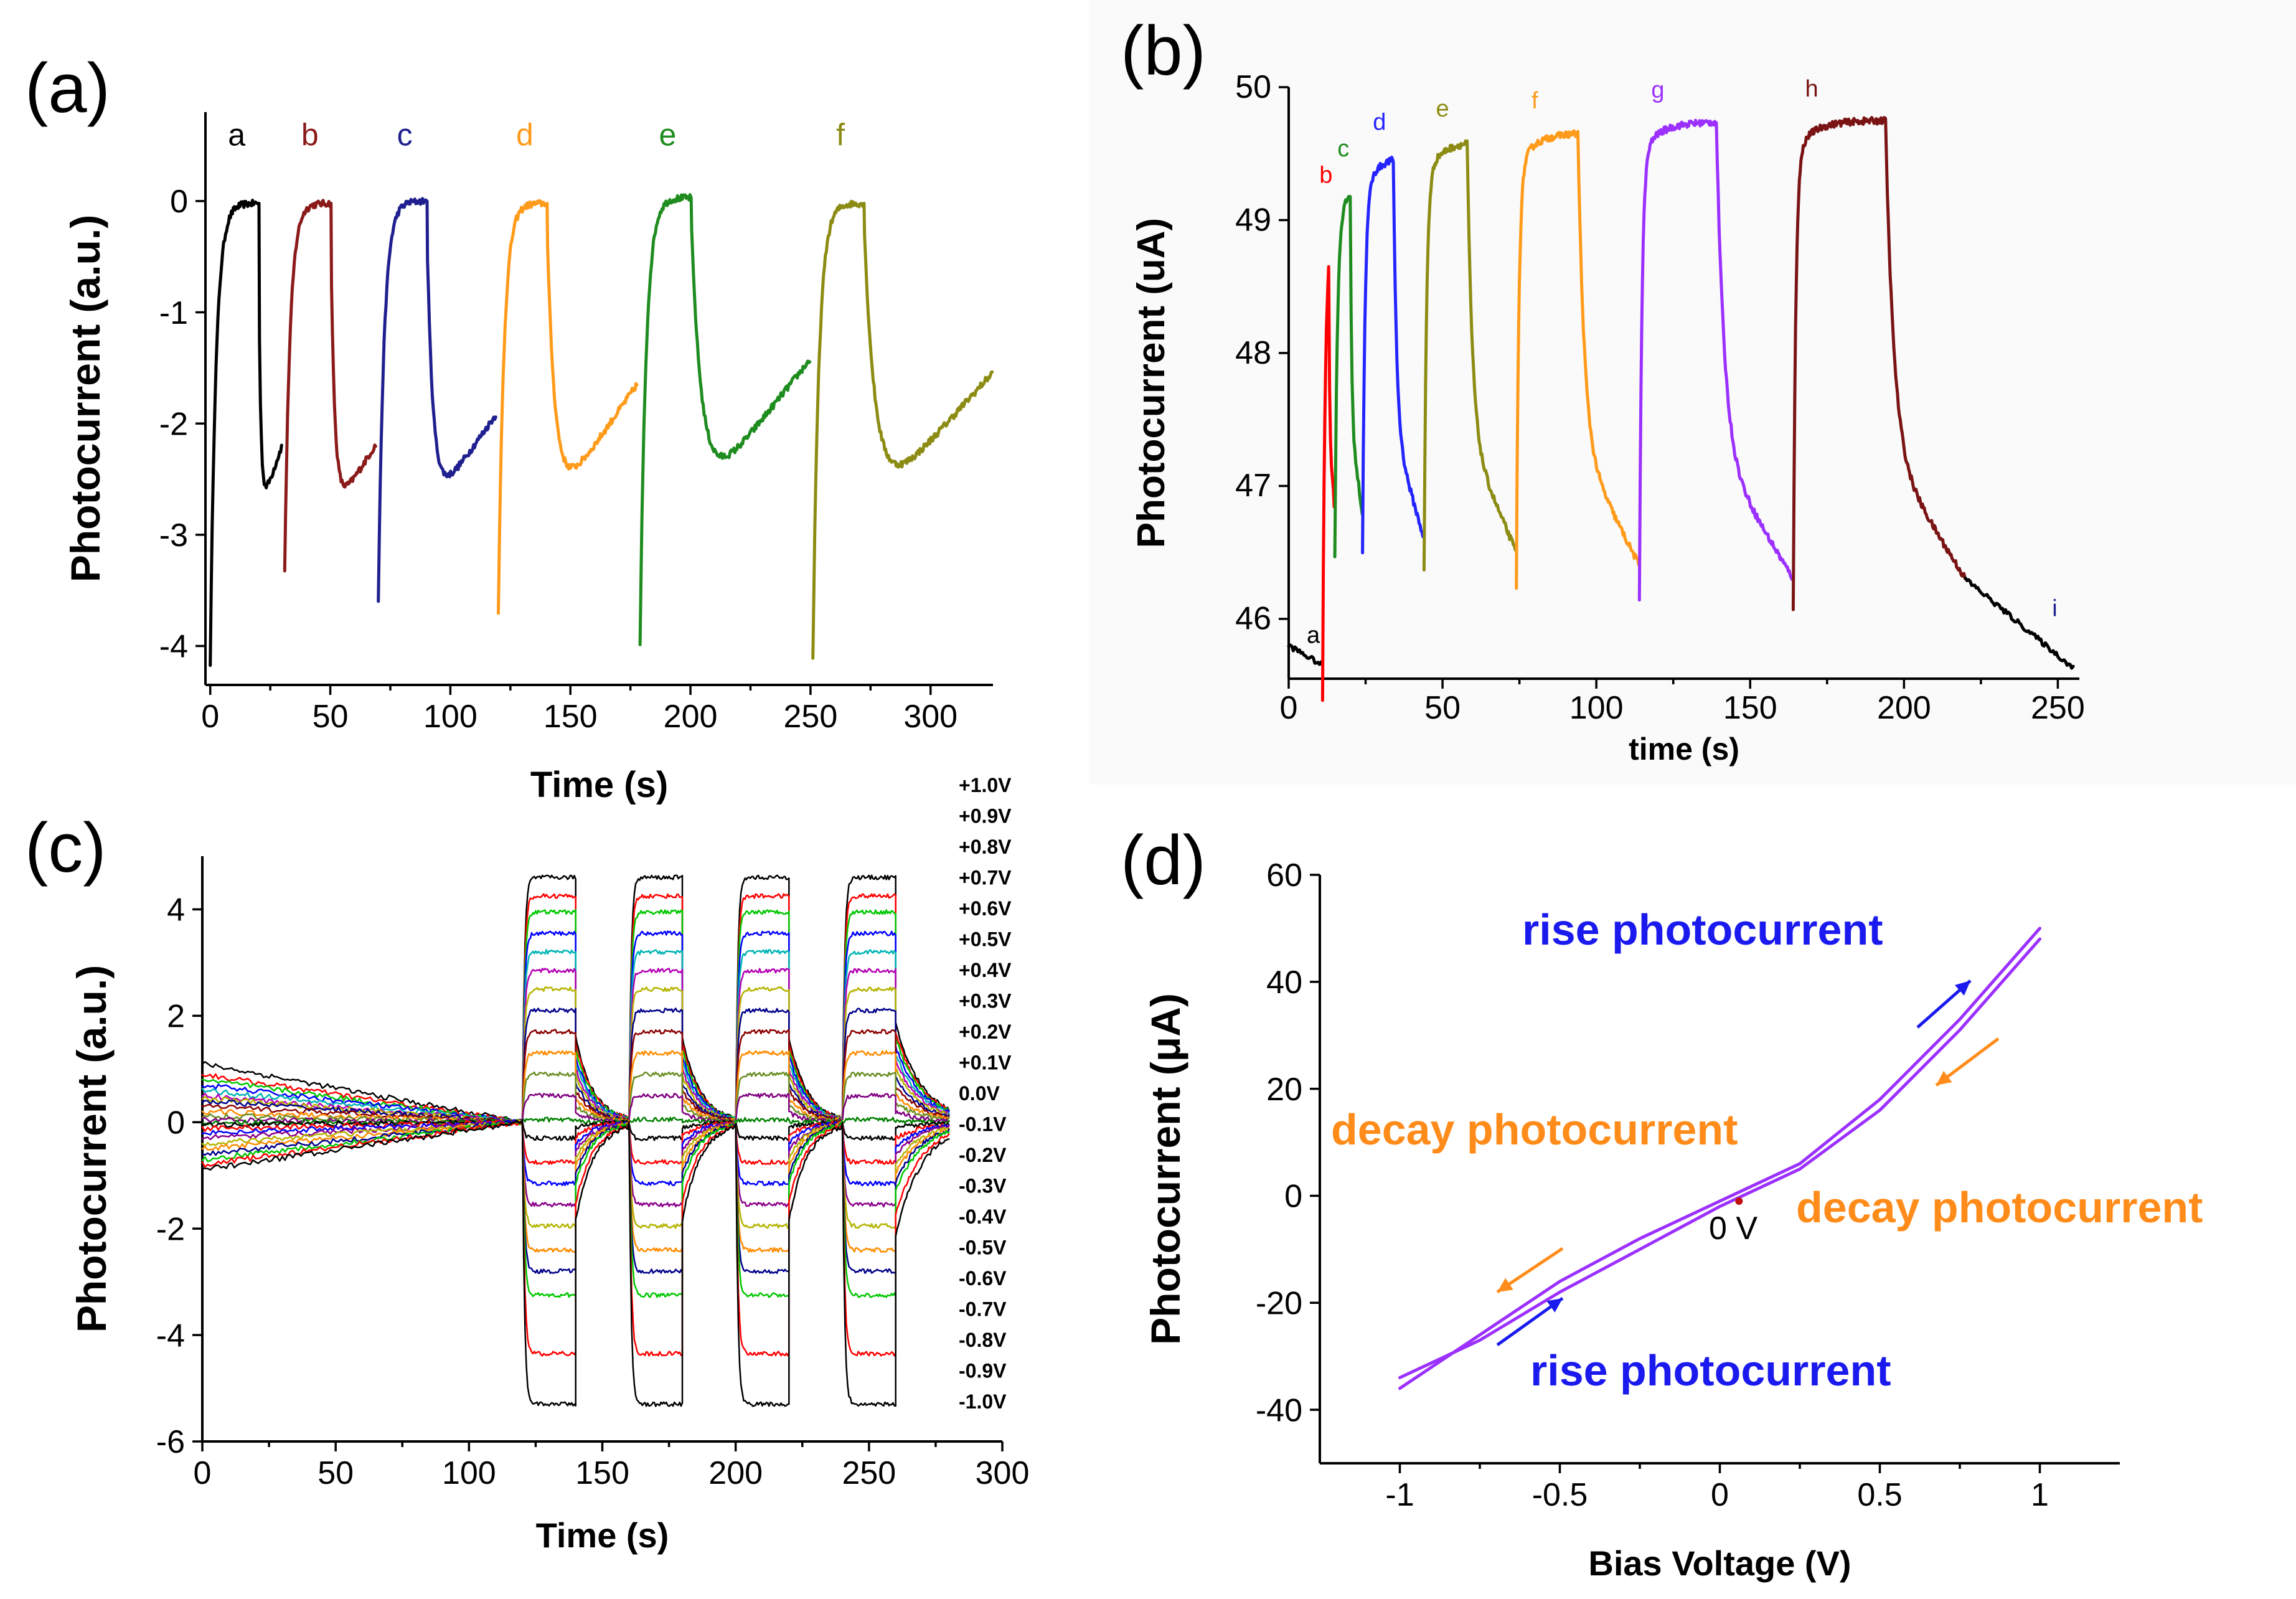 Image resolution: width=2296 pixels, height=1599 pixels. What do you see at coordinates (1325, 176) in the screenshot?
I see `panel-b-trace-label: b` at bounding box center [1325, 176].